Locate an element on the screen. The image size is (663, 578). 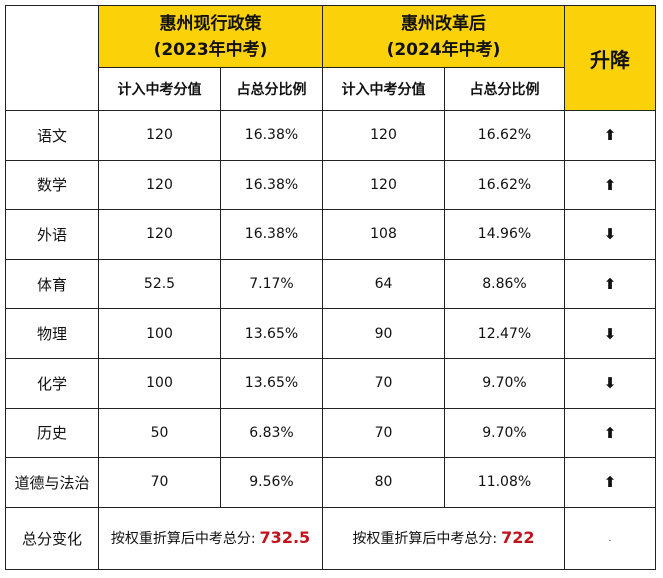
score-2024-header: 计入中考分值 is located at coordinates (383, 89).